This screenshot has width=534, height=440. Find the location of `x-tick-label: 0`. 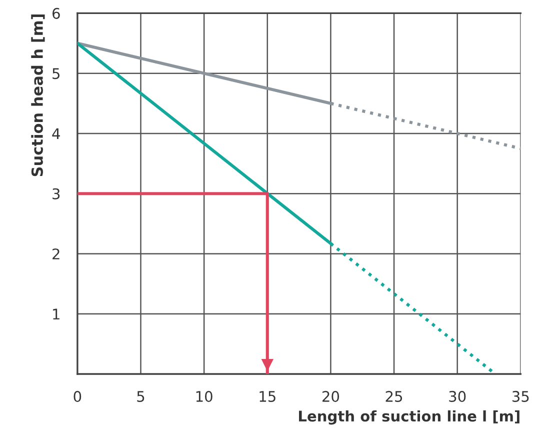

x-tick-label: 0 is located at coordinates (78, 396).